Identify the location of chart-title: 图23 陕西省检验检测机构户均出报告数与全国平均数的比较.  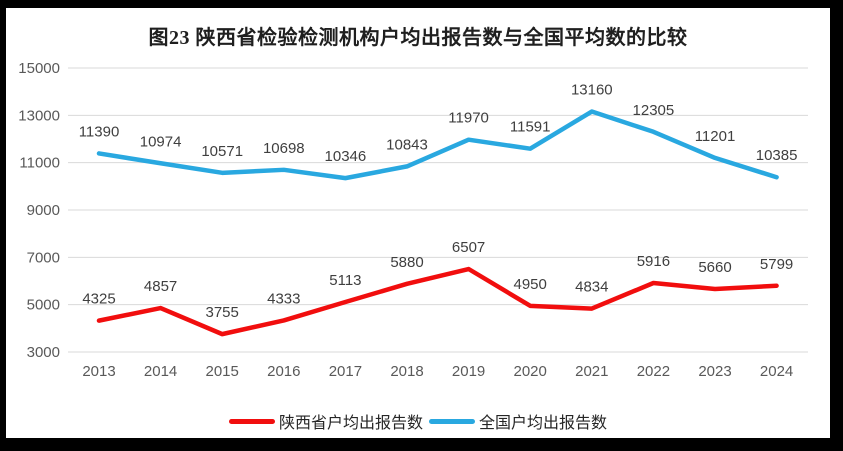
(418, 38).